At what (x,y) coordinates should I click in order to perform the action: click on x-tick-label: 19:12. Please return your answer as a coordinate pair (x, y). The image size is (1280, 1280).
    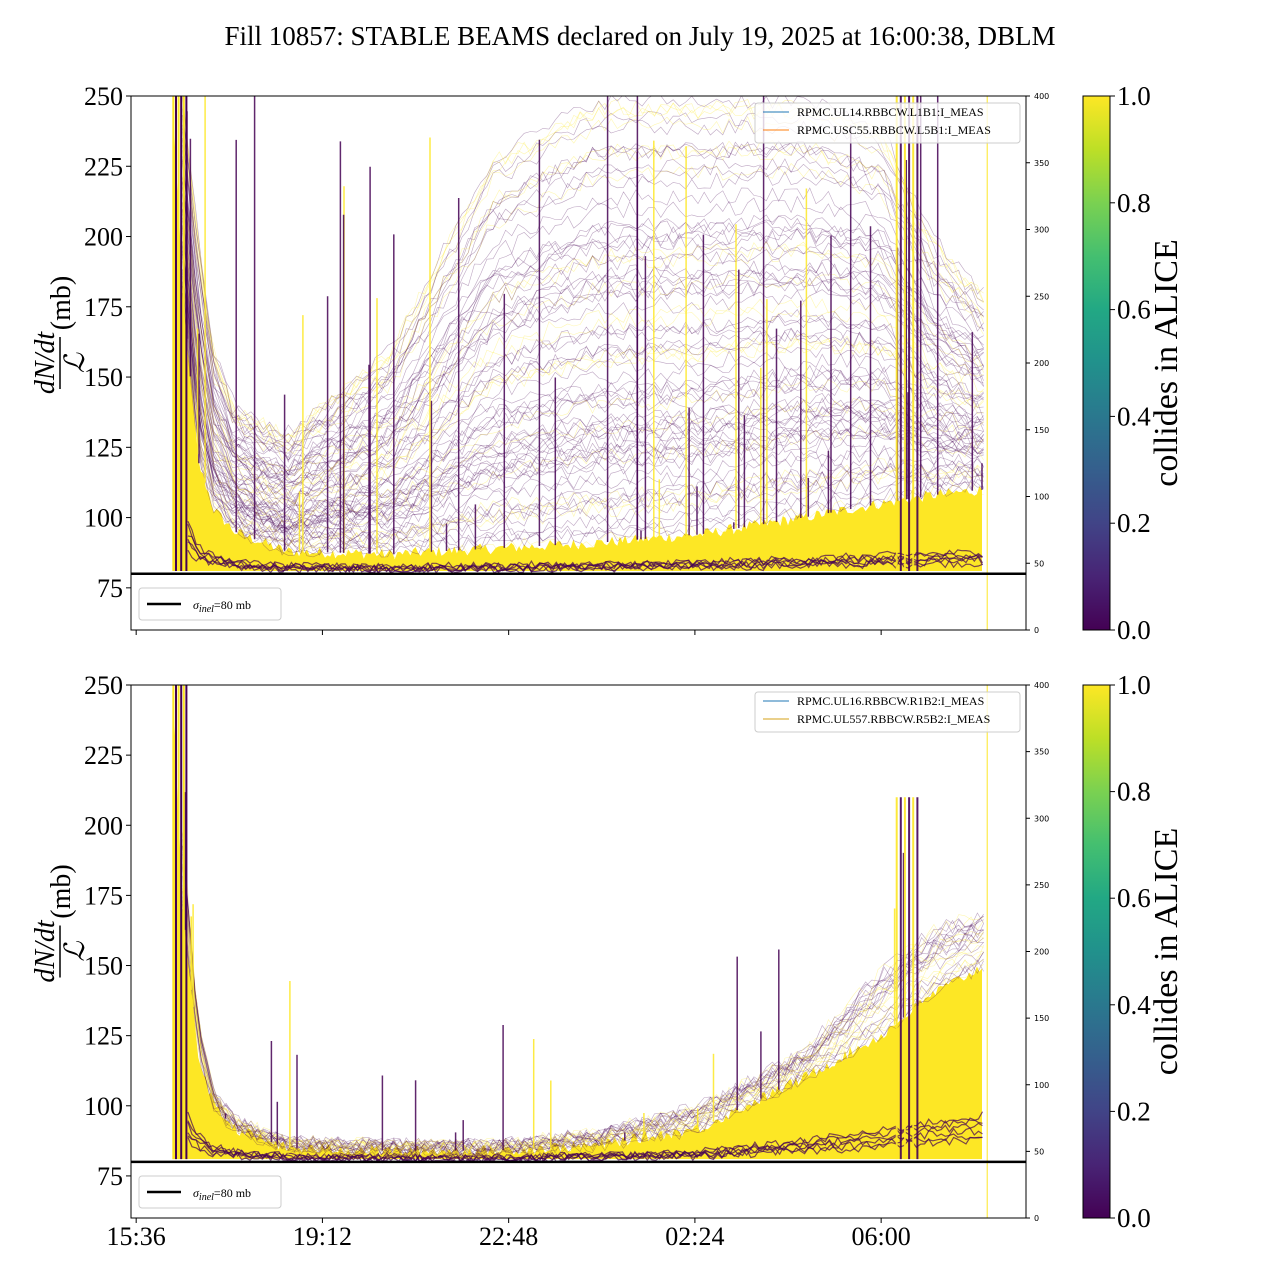
    Looking at the image, I should click on (322, 1236).